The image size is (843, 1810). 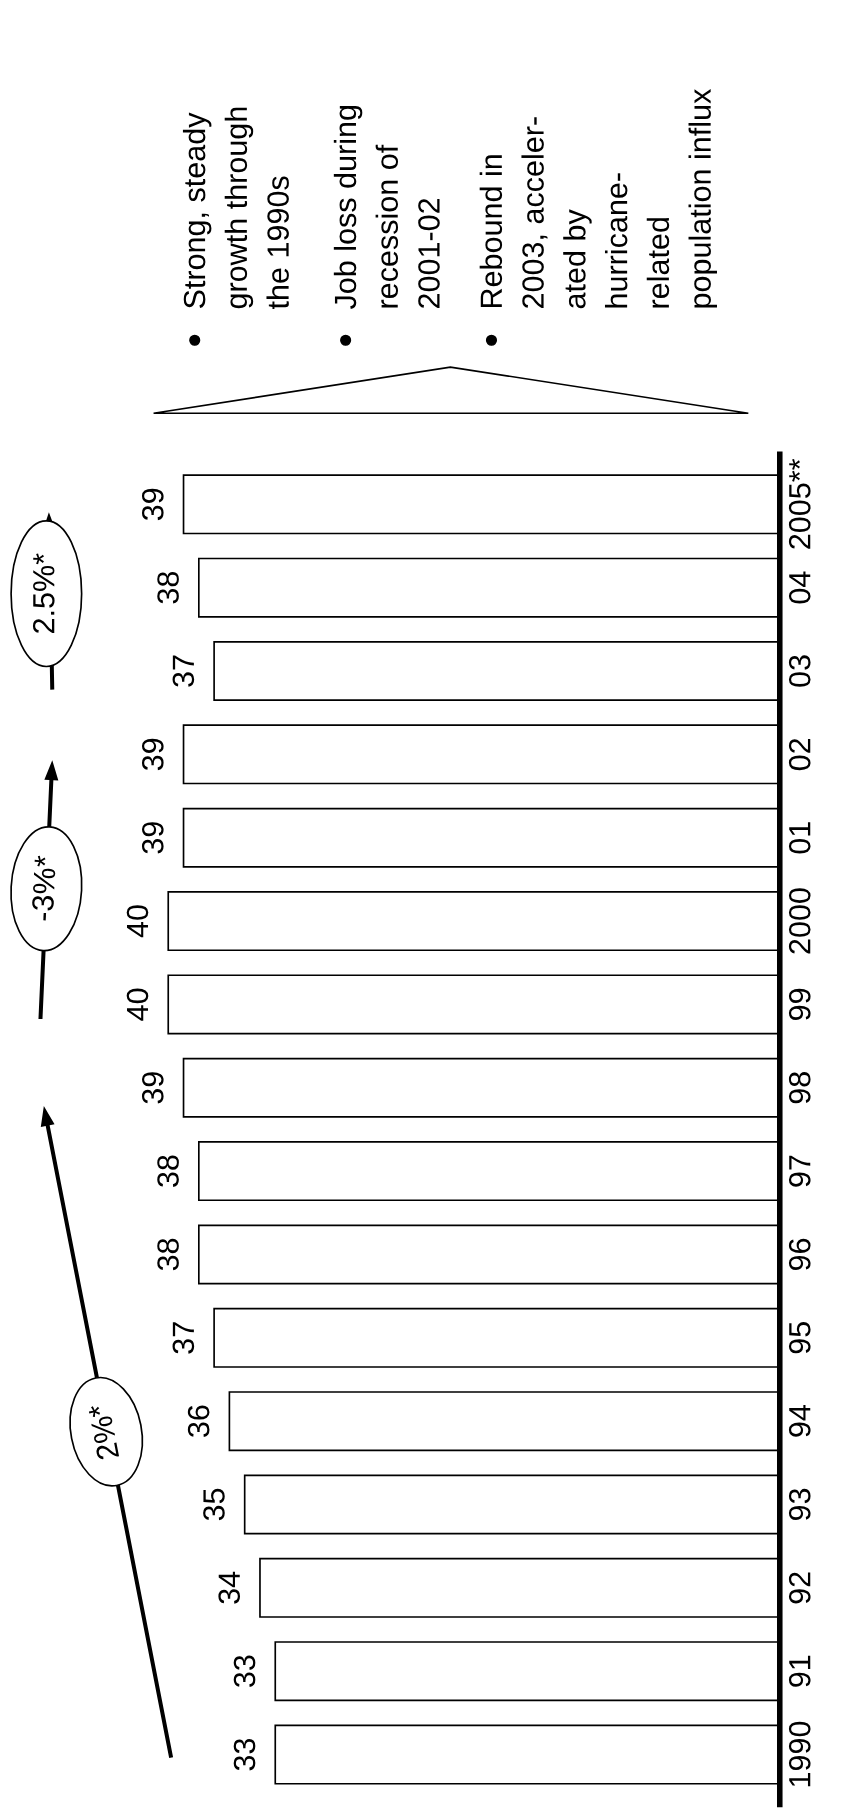 What do you see at coordinates (386, 207) in the screenshot?
I see `text: Job loss during recession of 2001-02` at bounding box center [386, 207].